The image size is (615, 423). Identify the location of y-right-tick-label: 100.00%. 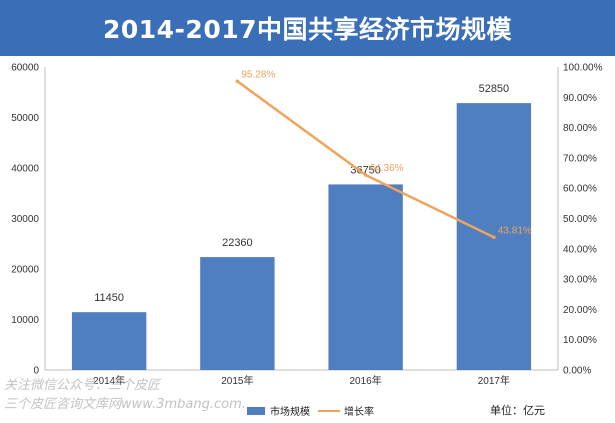
(583, 68).